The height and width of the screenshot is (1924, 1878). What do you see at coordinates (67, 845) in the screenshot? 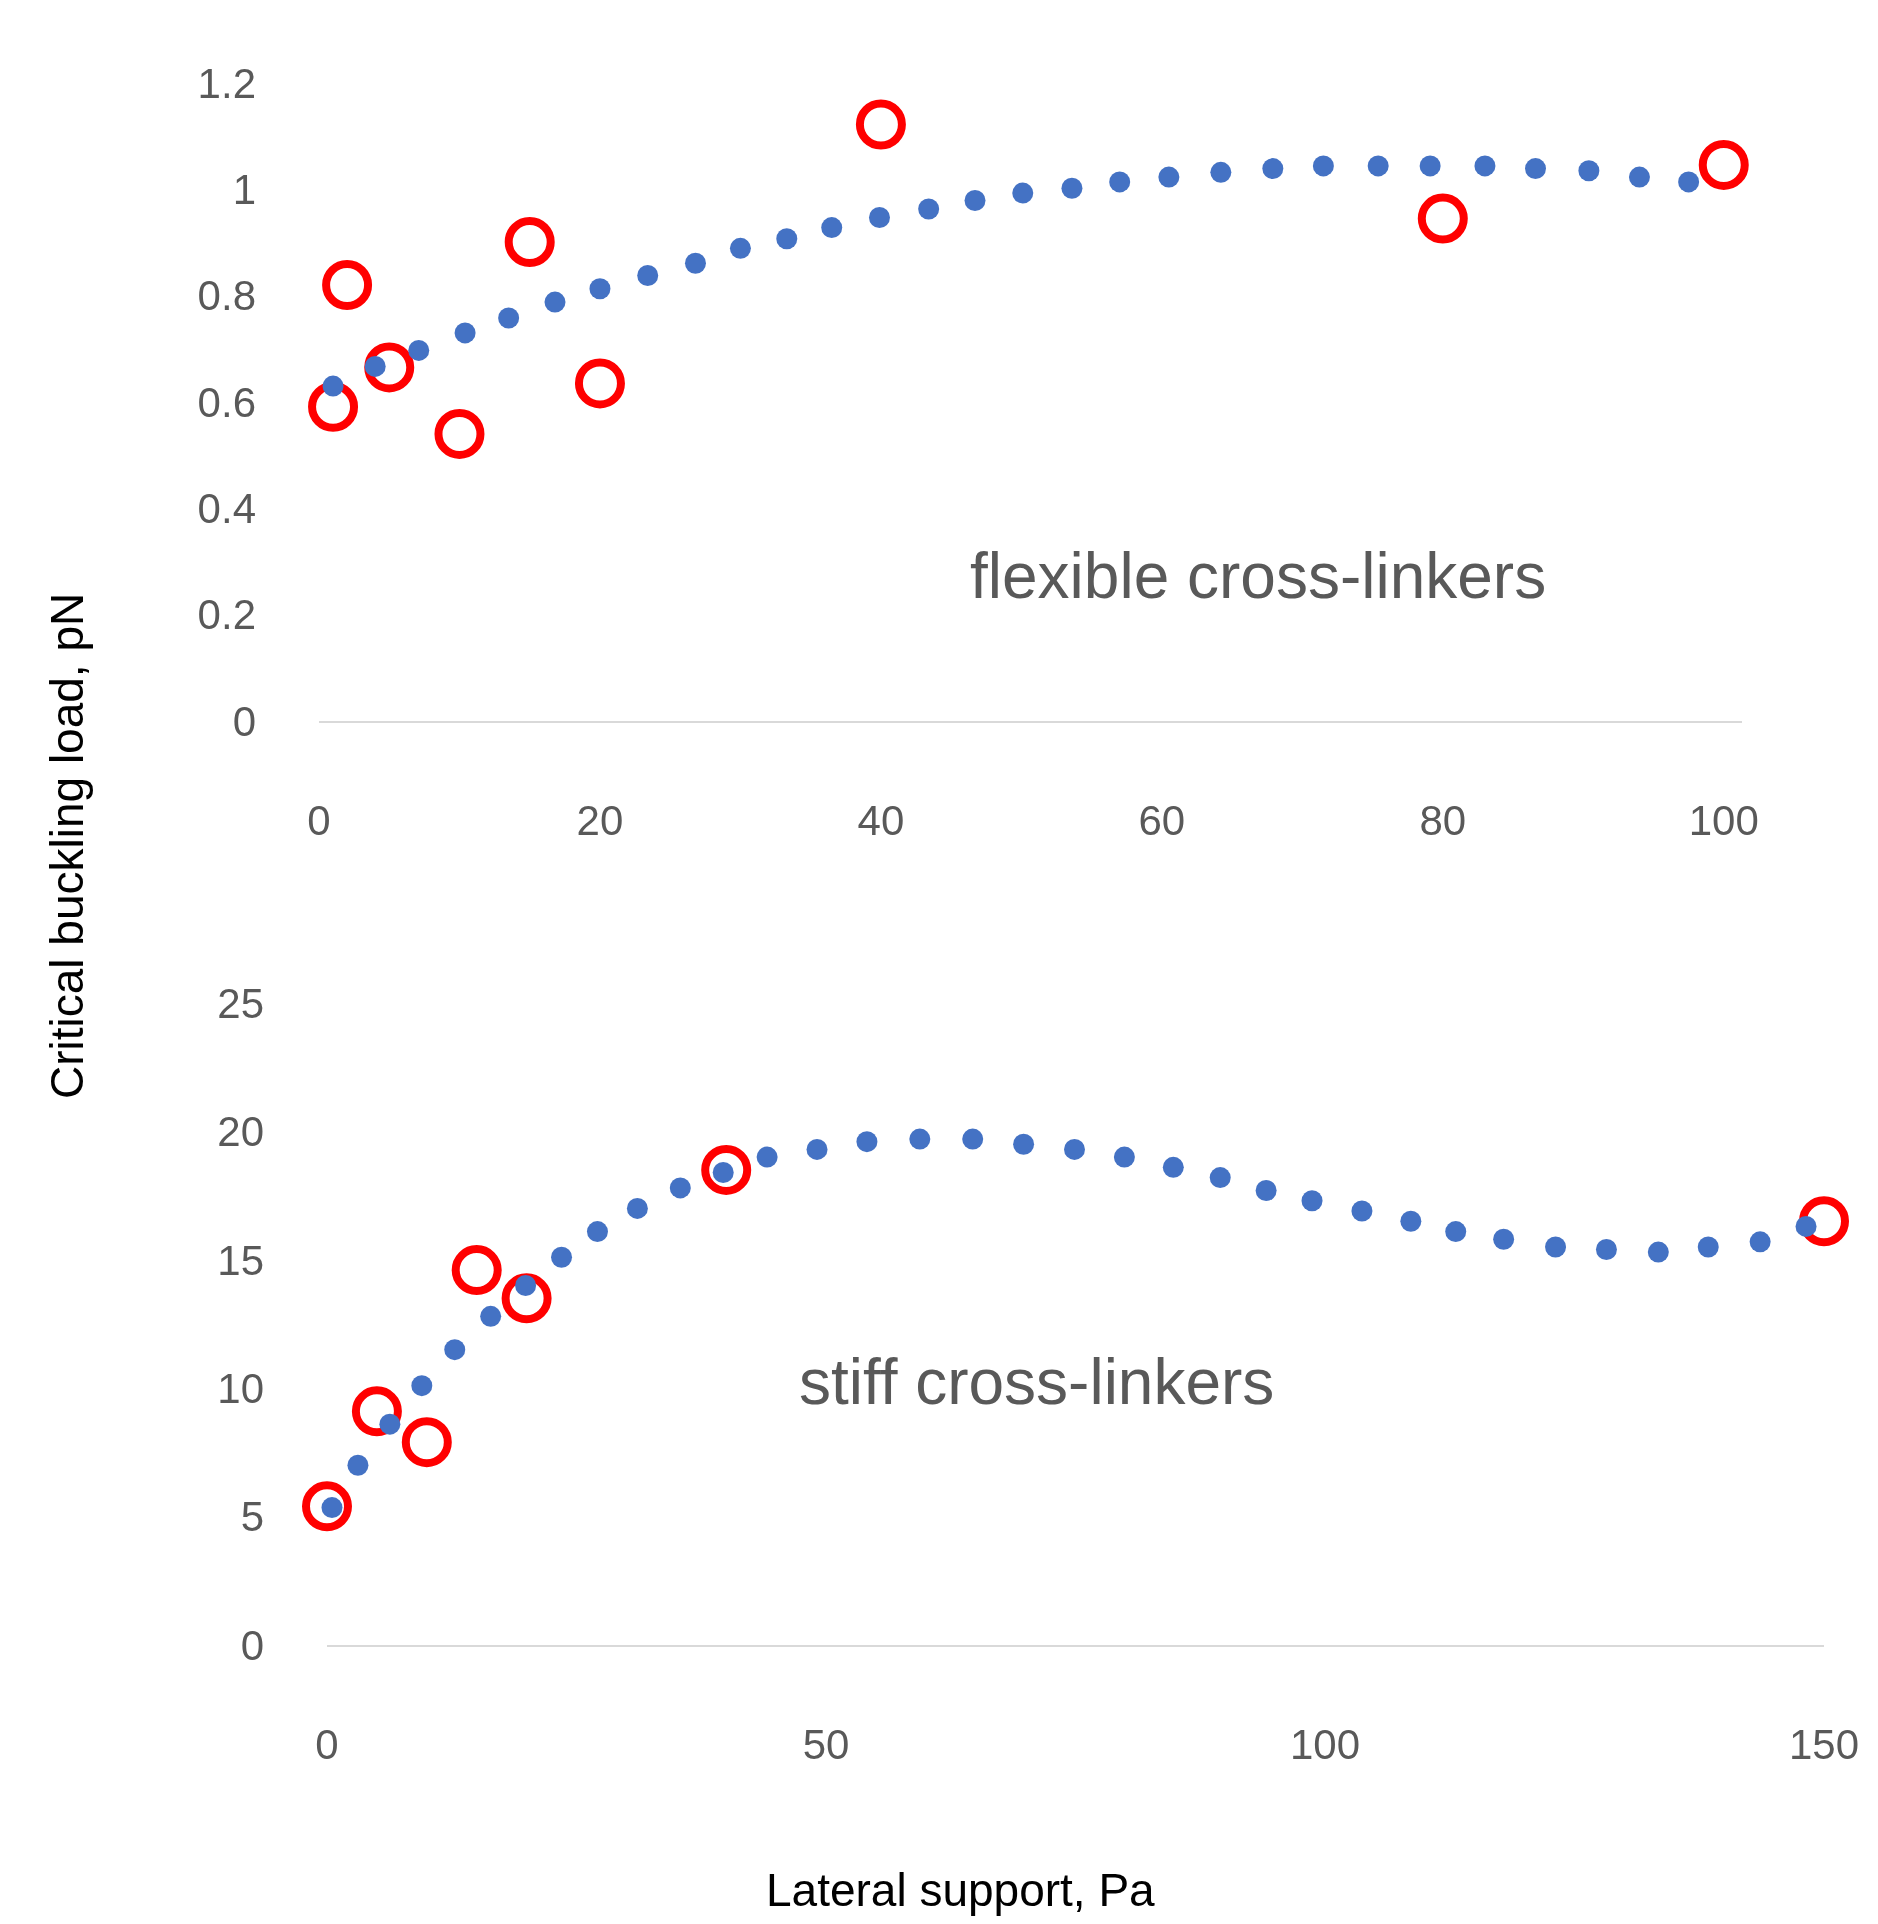
I see `y-axis-title: Critical buckling load, pN` at bounding box center [67, 845].